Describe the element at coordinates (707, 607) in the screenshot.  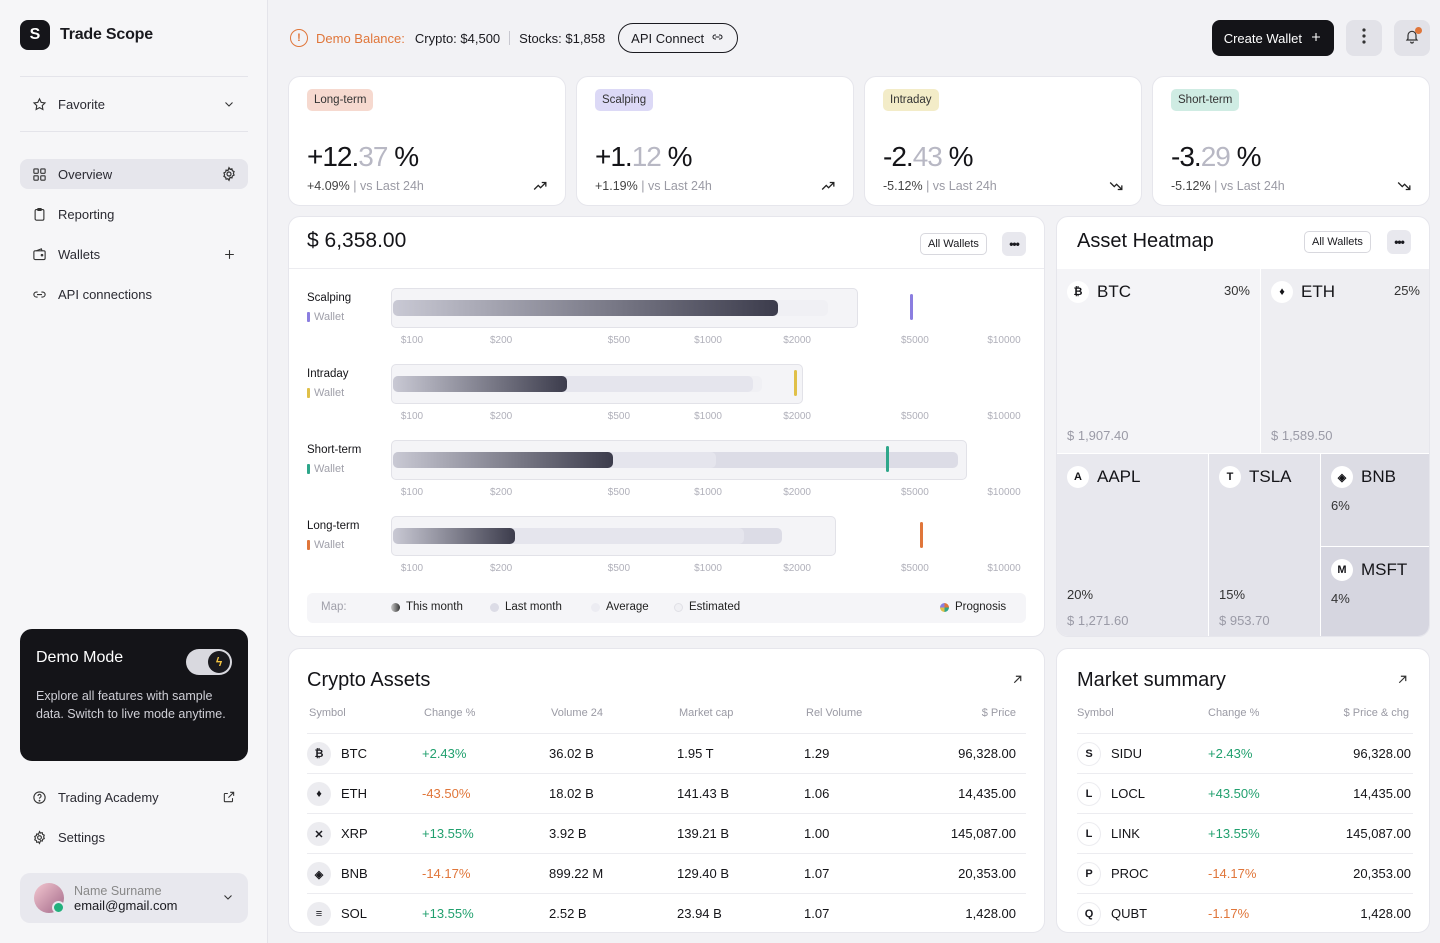
I see `legend-estimated: Estimated` at that location.